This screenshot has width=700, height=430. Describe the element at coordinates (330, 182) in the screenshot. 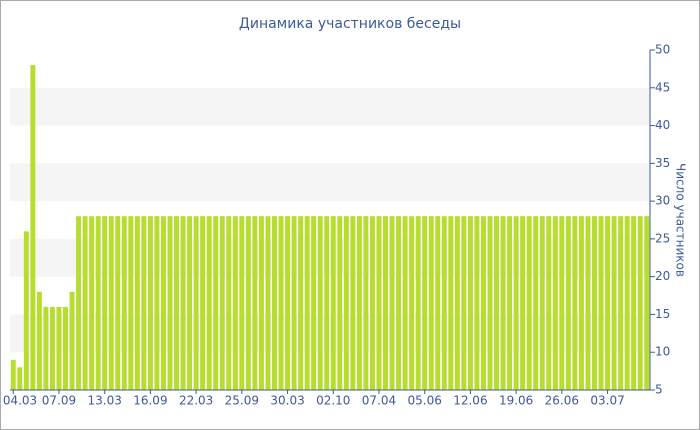

I see `grid-band` at that location.